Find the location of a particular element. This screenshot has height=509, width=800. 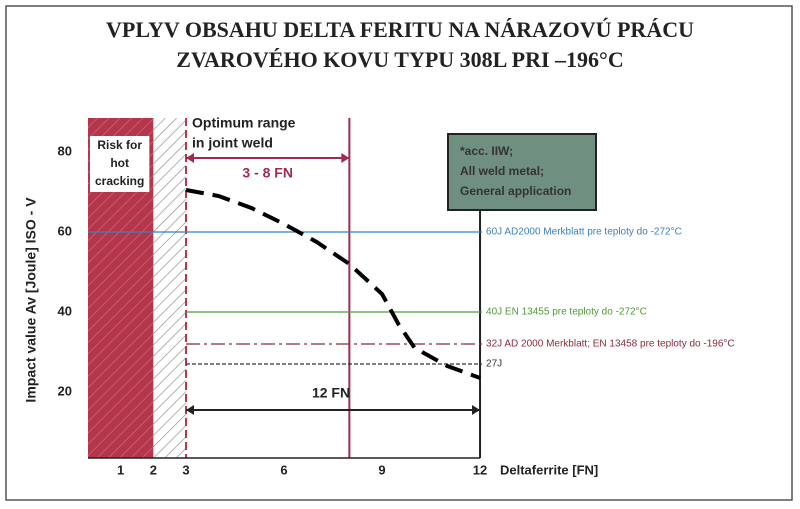

arrow-label: 3 - 8 FN is located at coordinates (267, 173).